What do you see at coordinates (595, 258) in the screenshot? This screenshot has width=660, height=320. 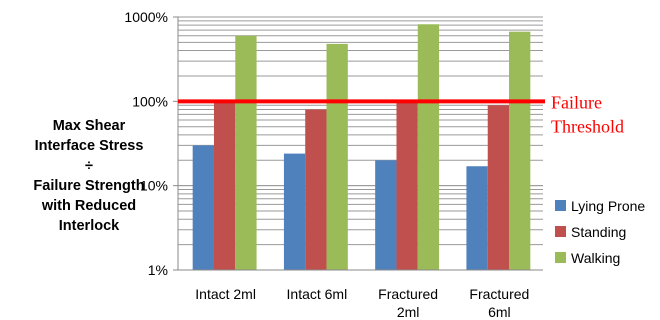 I see `legend-label: Walking` at bounding box center [595, 258].